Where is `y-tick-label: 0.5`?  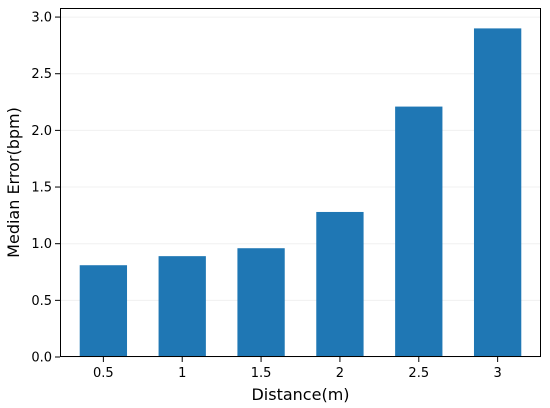
y-tick-label: 0.5 is located at coordinates (41, 301).